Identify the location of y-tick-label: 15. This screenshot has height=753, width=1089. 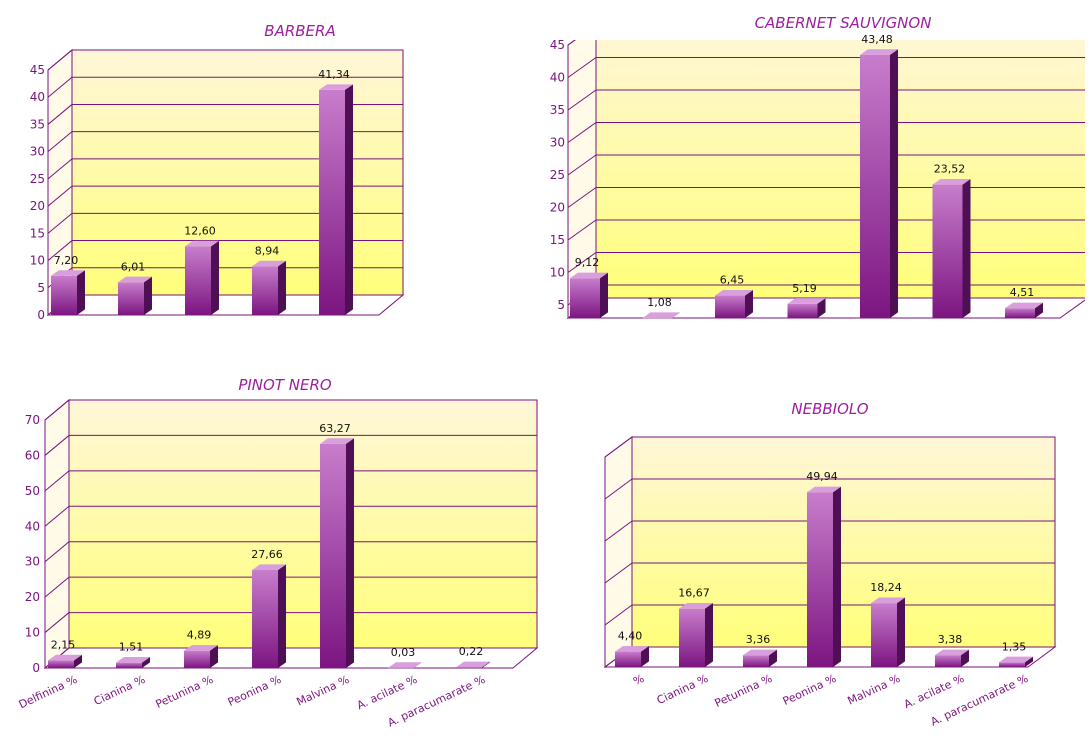
(557, 240).